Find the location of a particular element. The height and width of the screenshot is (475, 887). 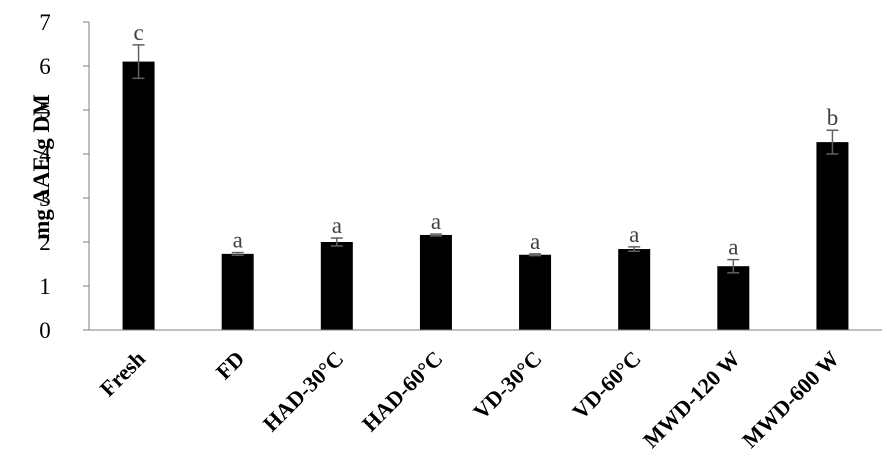

significance-letter: b is located at coordinates (833, 117).